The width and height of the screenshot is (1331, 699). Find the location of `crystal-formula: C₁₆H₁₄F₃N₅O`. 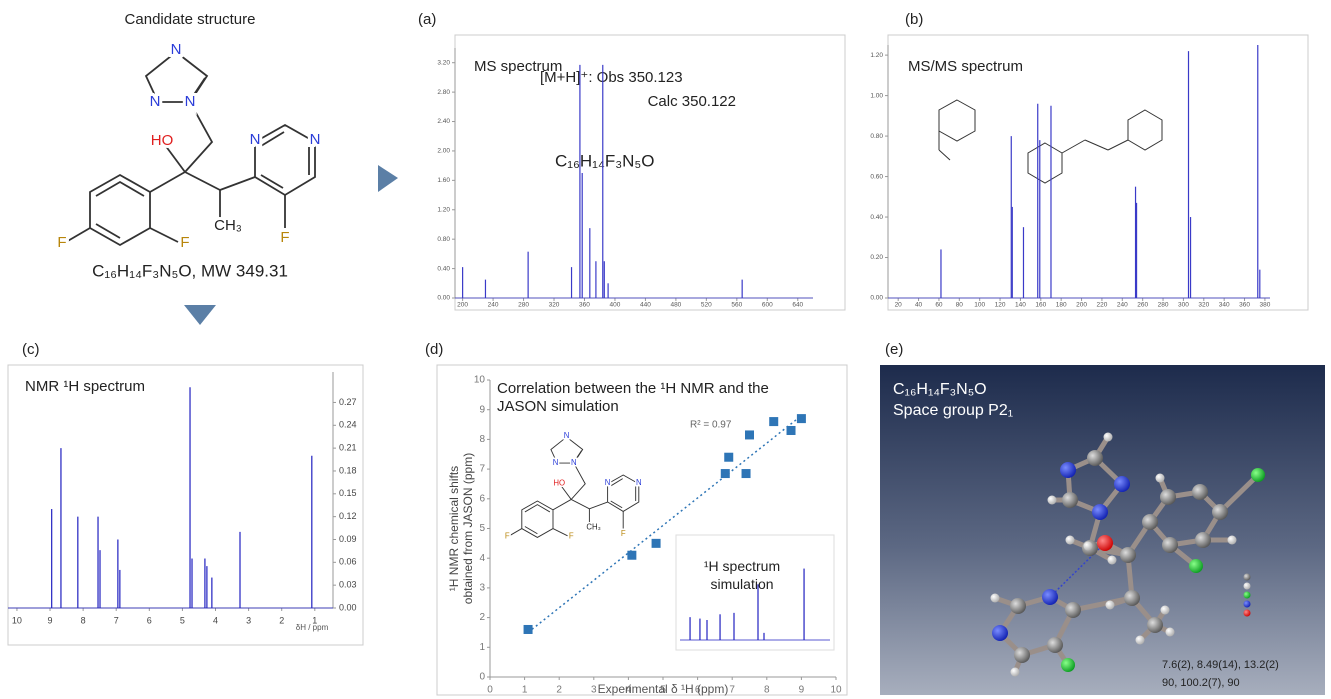

crystal-formula: C₁₆H₁₄F₃N₅O is located at coordinates (940, 389).